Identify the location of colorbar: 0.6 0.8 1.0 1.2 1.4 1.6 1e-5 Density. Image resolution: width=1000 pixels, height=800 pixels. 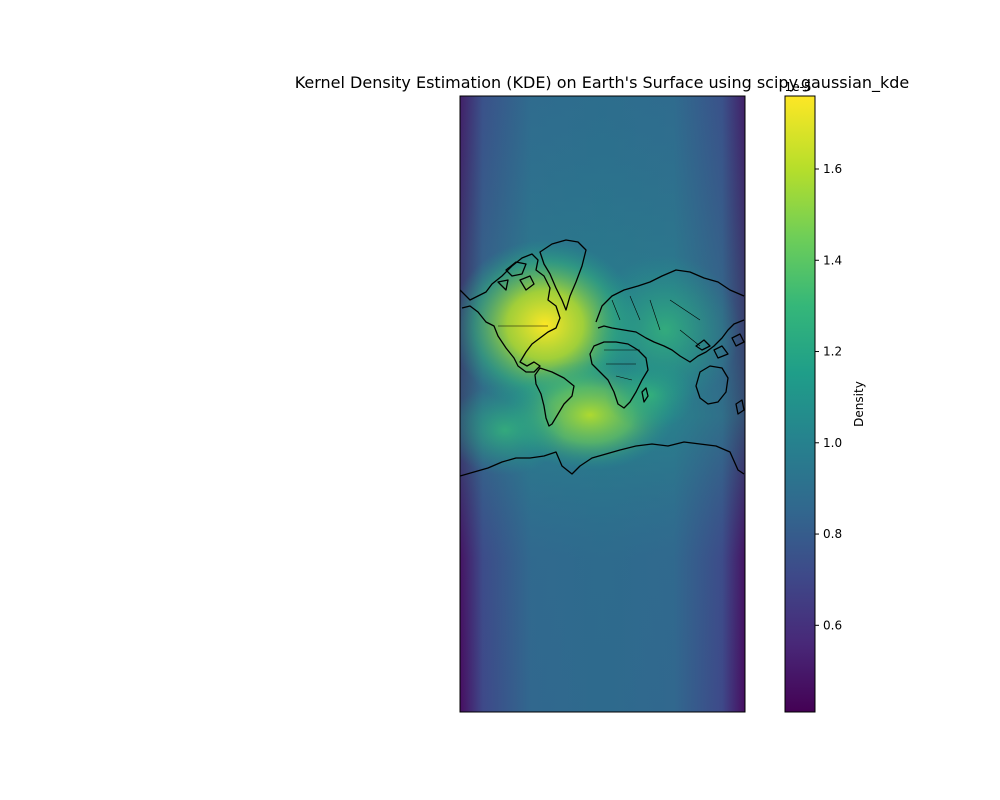
(825, 396).